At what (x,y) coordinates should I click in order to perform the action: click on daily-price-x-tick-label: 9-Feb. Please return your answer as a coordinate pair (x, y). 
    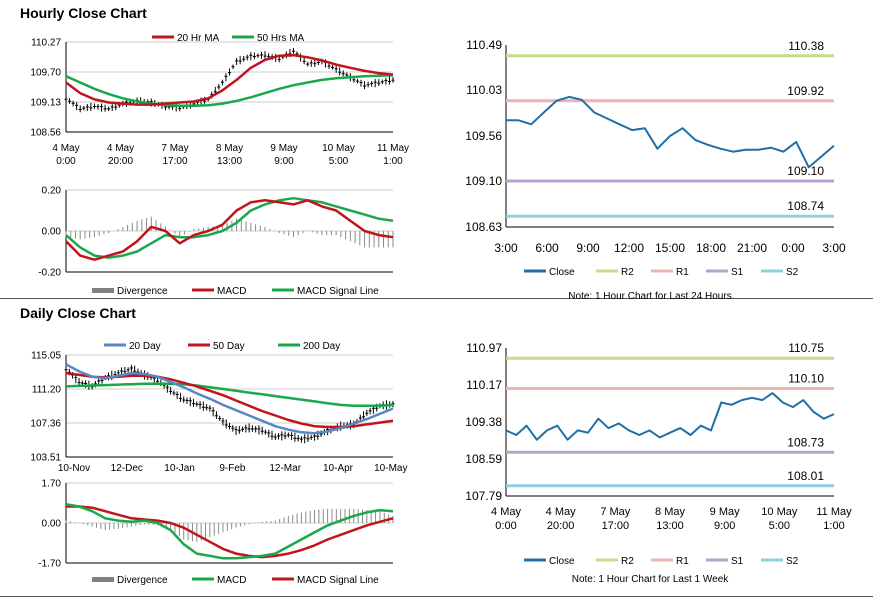
    Looking at the image, I should click on (232, 468).